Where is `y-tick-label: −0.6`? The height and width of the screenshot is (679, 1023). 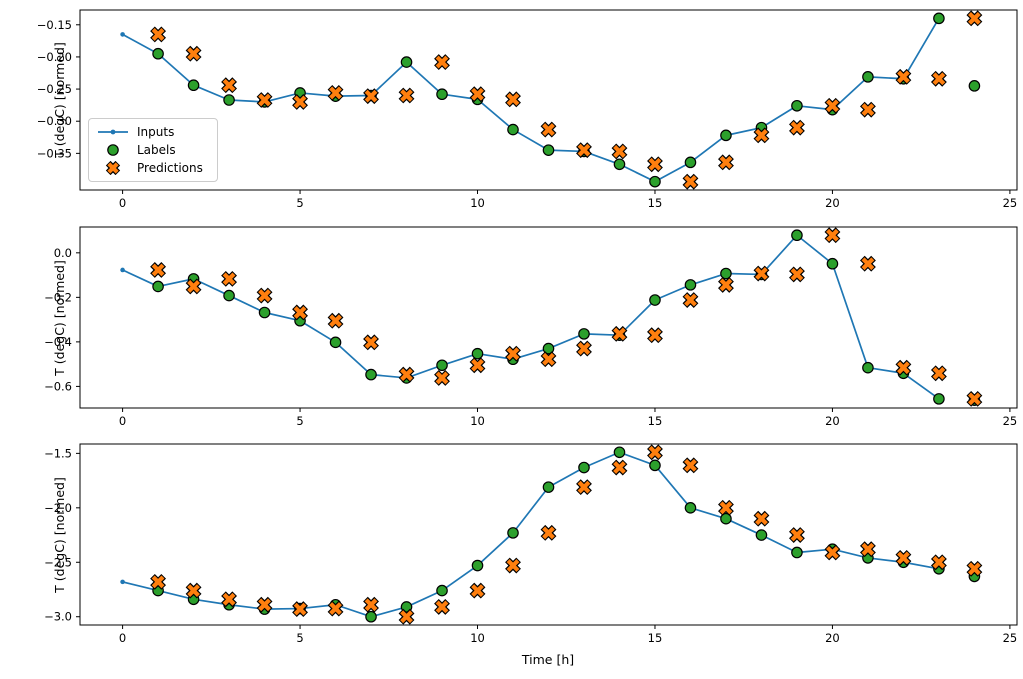
y-tick-label: −0.6 is located at coordinates (58, 386).